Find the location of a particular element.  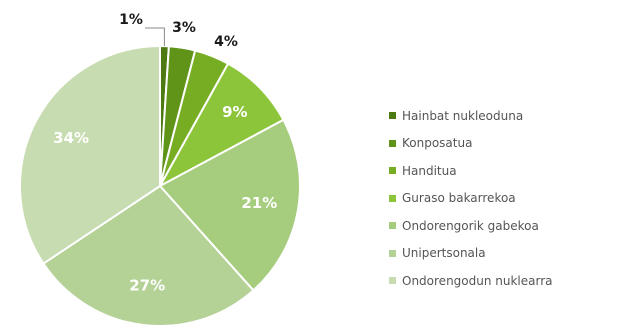

data-label: 9% is located at coordinates (234, 112).